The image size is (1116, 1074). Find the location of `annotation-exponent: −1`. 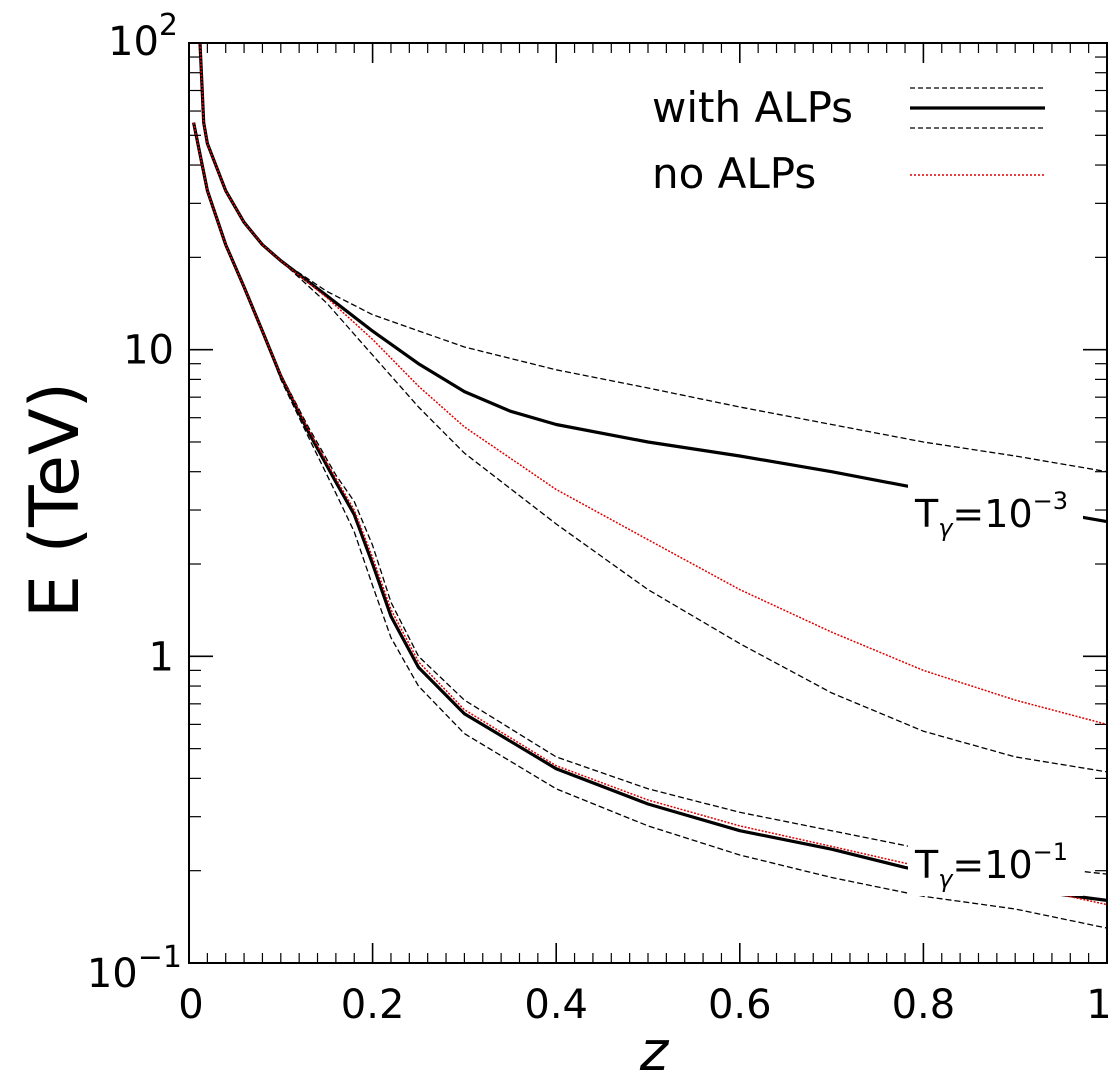

annotation-exponent: −1 is located at coordinates (1050, 852).